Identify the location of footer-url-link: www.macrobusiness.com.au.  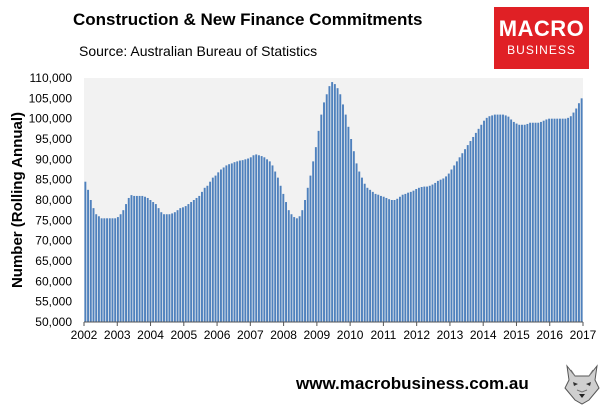
(412, 383).